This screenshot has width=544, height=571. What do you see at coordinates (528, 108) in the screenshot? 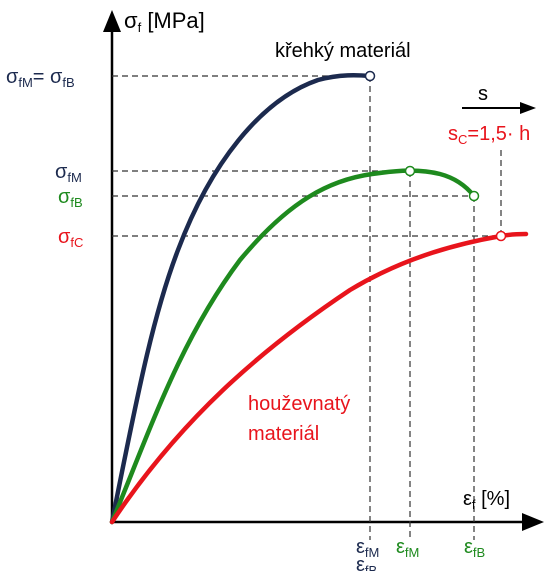
I see `s-arrow-icon` at bounding box center [528, 108].